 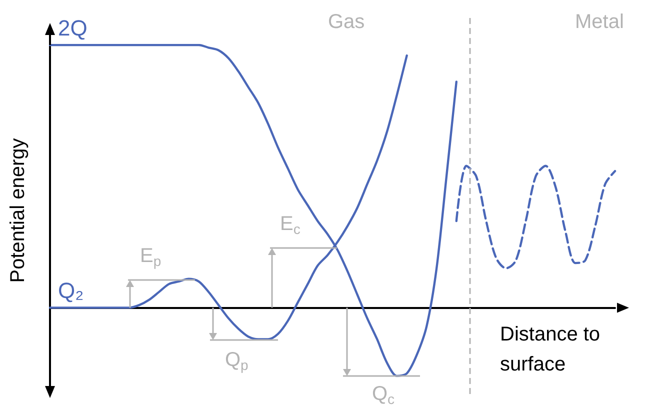 I want to click on text: Metal, so click(x=599, y=22).